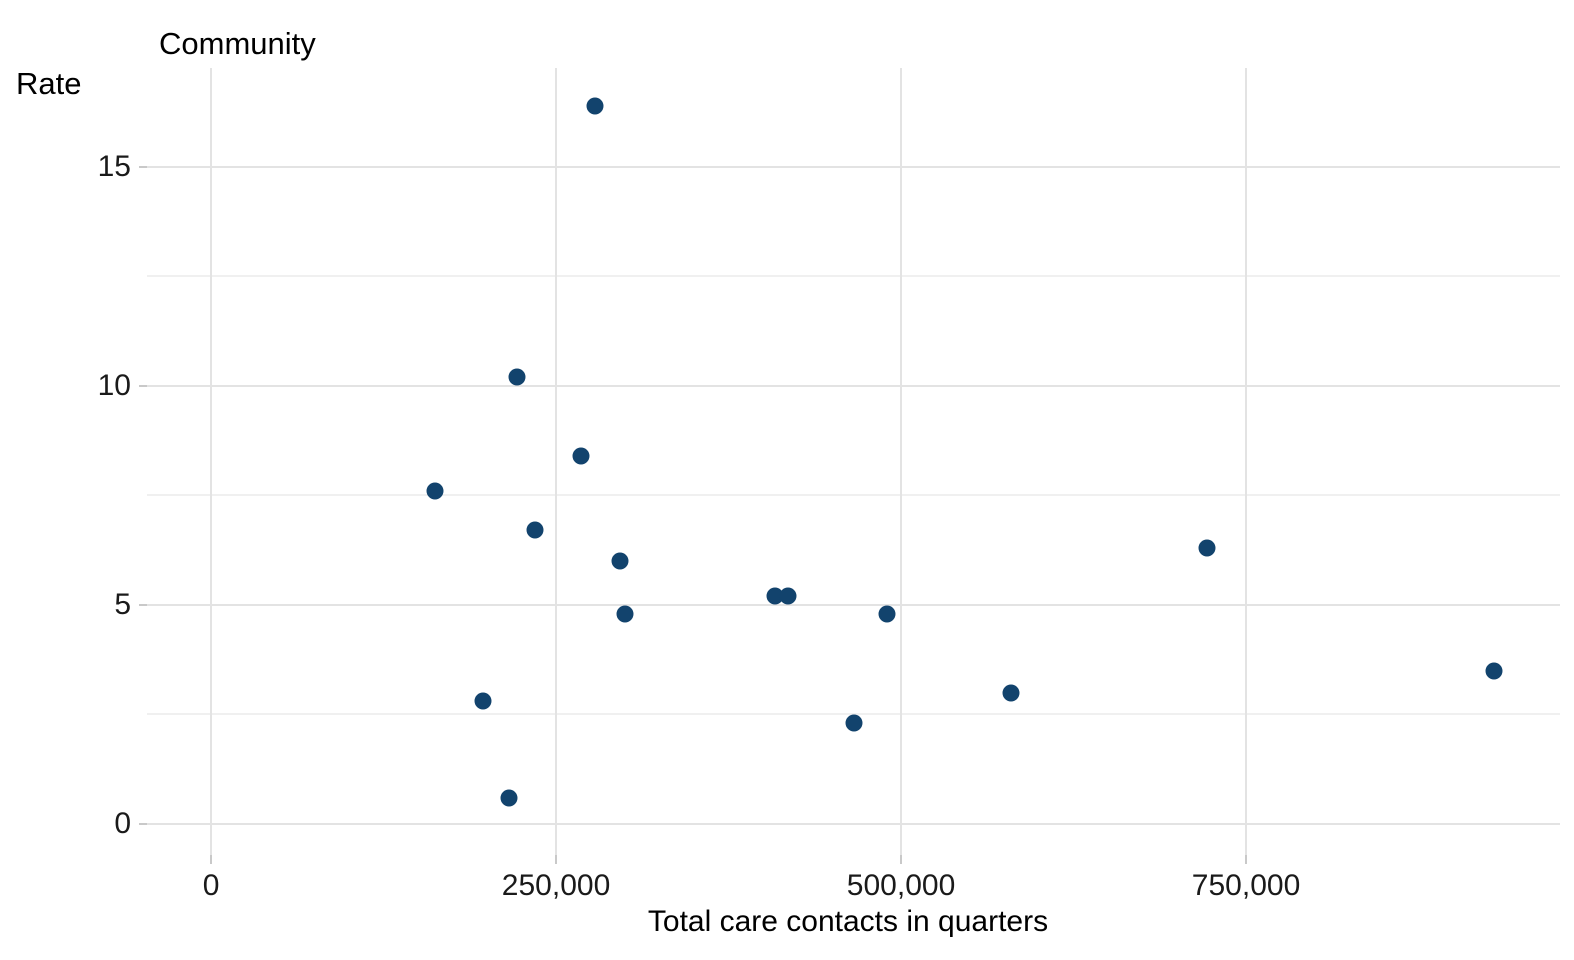  I want to click on chart-title: Community, so click(237, 43).